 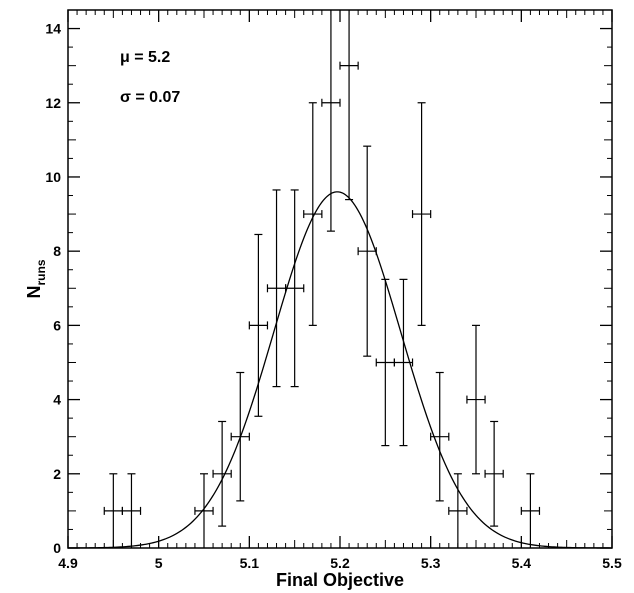 What do you see at coordinates (41, 272) in the screenshot?
I see `y-axis-title-sub: runs` at bounding box center [41, 272].